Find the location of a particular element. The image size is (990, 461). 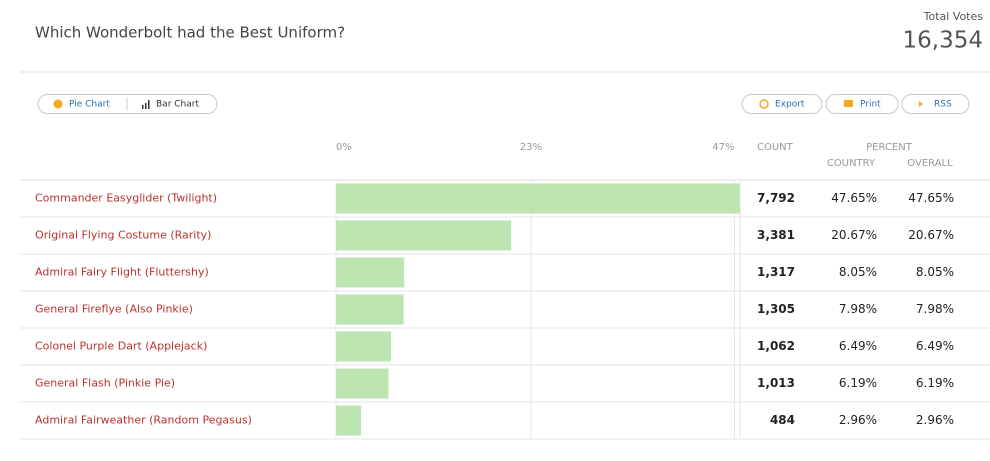

vote-count: 484 is located at coordinates (782, 420).